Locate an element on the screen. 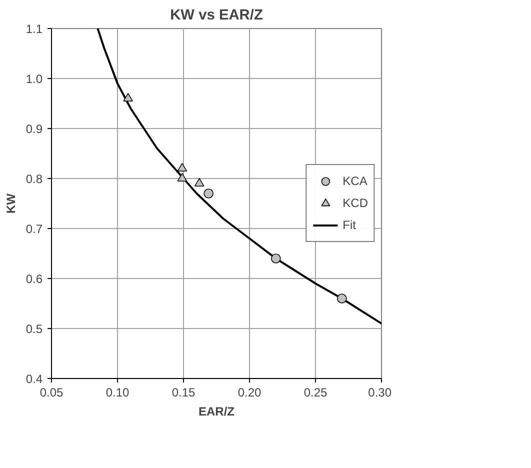 The width and height of the screenshot is (531, 468). legend-label: Fit is located at coordinates (349, 225).